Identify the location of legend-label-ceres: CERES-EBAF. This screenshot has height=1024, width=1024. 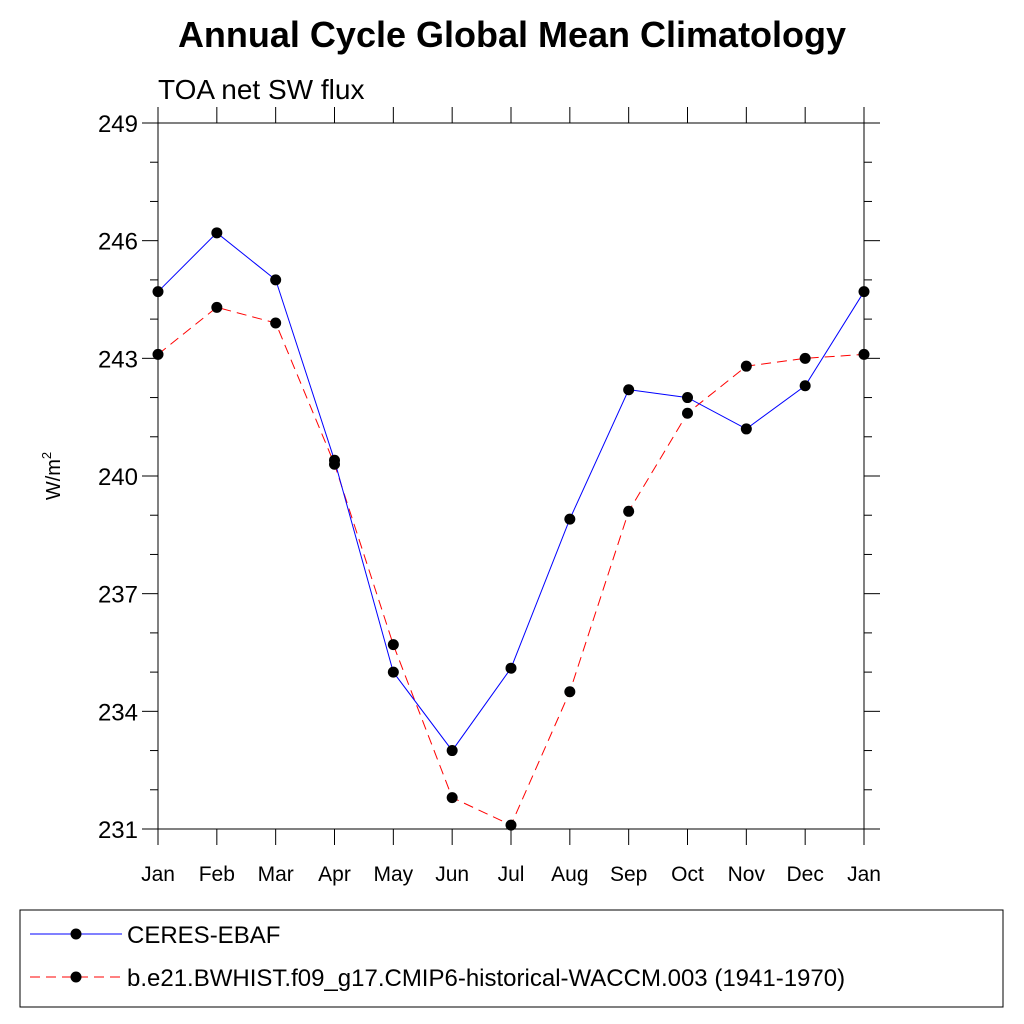
(203, 935).